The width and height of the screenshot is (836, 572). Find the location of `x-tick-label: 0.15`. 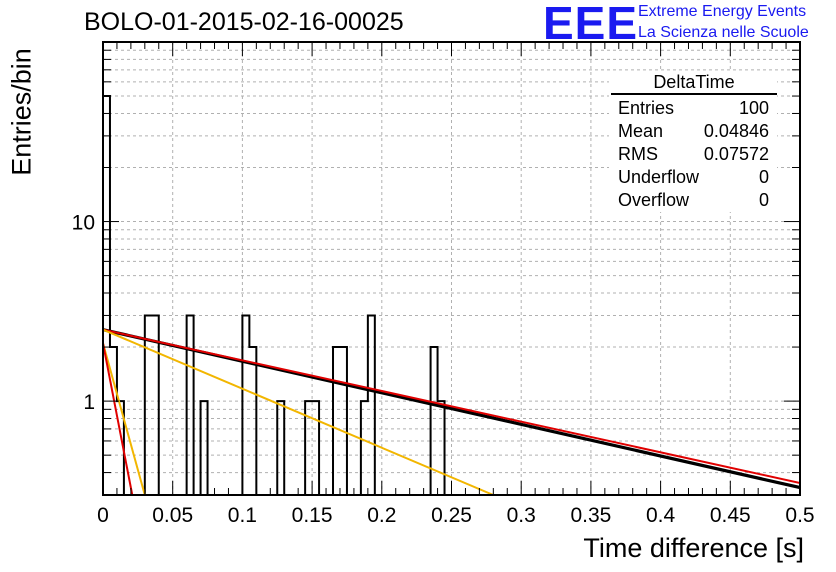

x-tick-label: 0.15 is located at coordinates (312, 515).